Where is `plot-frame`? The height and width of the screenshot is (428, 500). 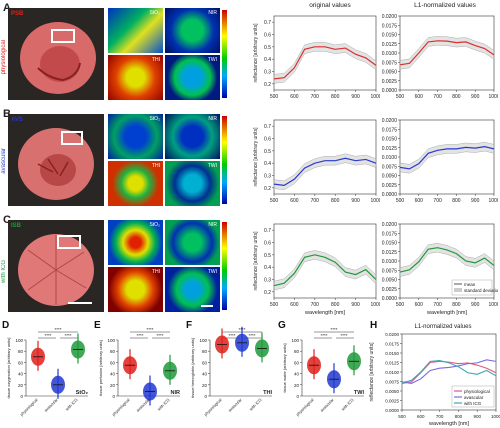
plot-frame is located at coordinates (447, 157).